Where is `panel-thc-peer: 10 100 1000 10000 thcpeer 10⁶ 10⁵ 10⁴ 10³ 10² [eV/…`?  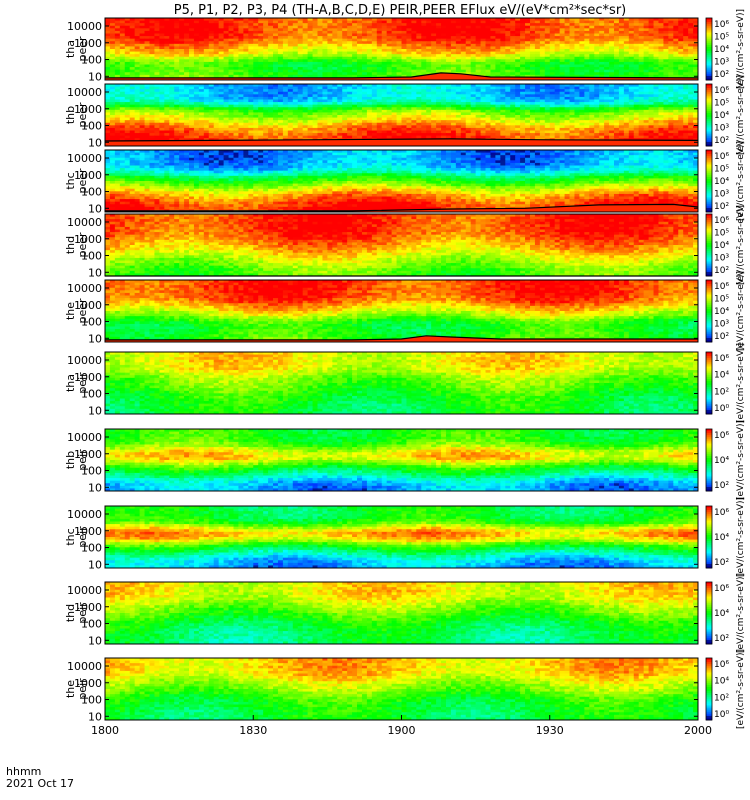
panel-thc-peer: 10 100 1000 10000 thcpeer 10⁶ 10⁵ 10⁴ 10³ 10² [eV/… is located at coordinates (405, 181).